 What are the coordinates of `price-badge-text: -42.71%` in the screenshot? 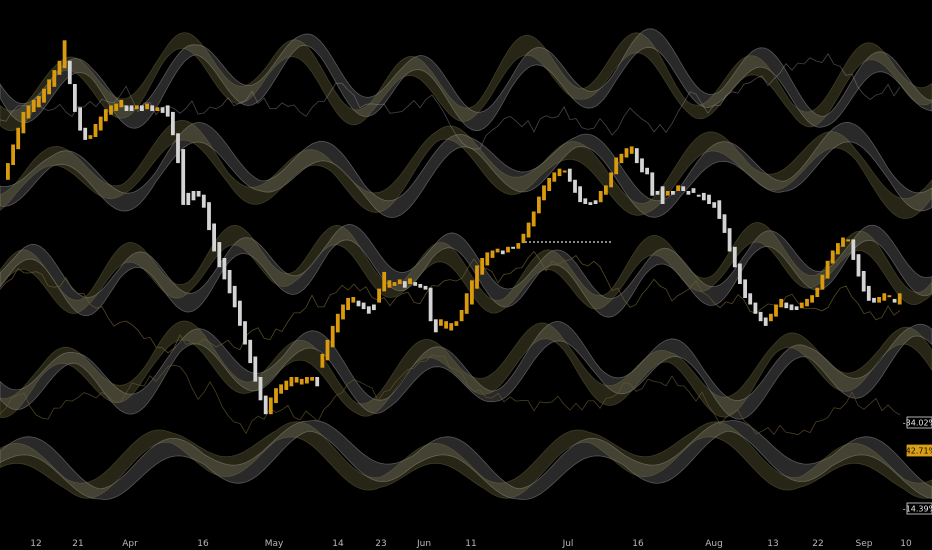 It's located at (917, 451).